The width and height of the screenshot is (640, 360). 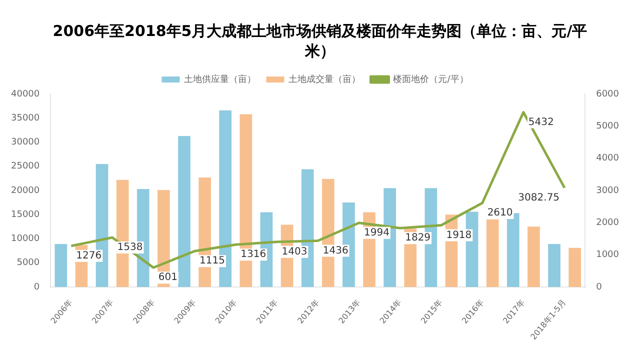 I want to click on data-label: 1538, so click(x=130, y=248).